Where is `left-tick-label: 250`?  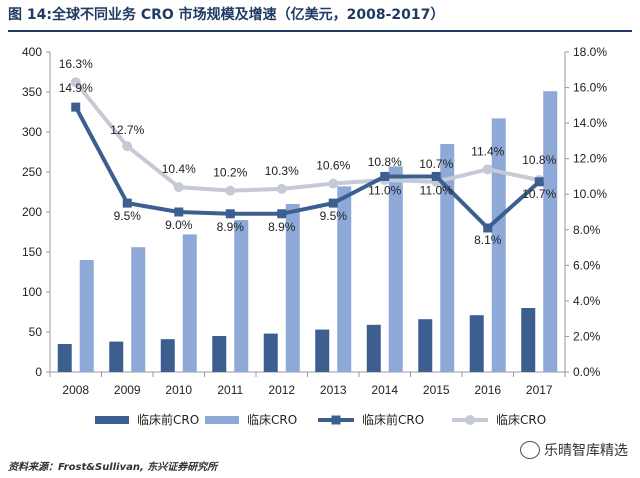
left-tick-label: 250 is located at coordinates (32, 172).